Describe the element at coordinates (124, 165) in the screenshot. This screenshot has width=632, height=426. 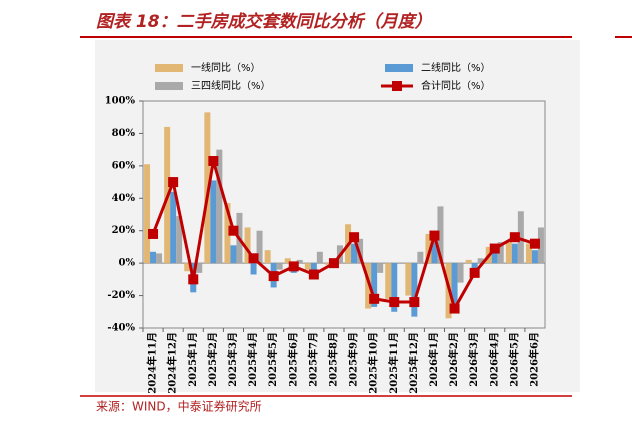
I see `y-tick-label: 60%` at that location.